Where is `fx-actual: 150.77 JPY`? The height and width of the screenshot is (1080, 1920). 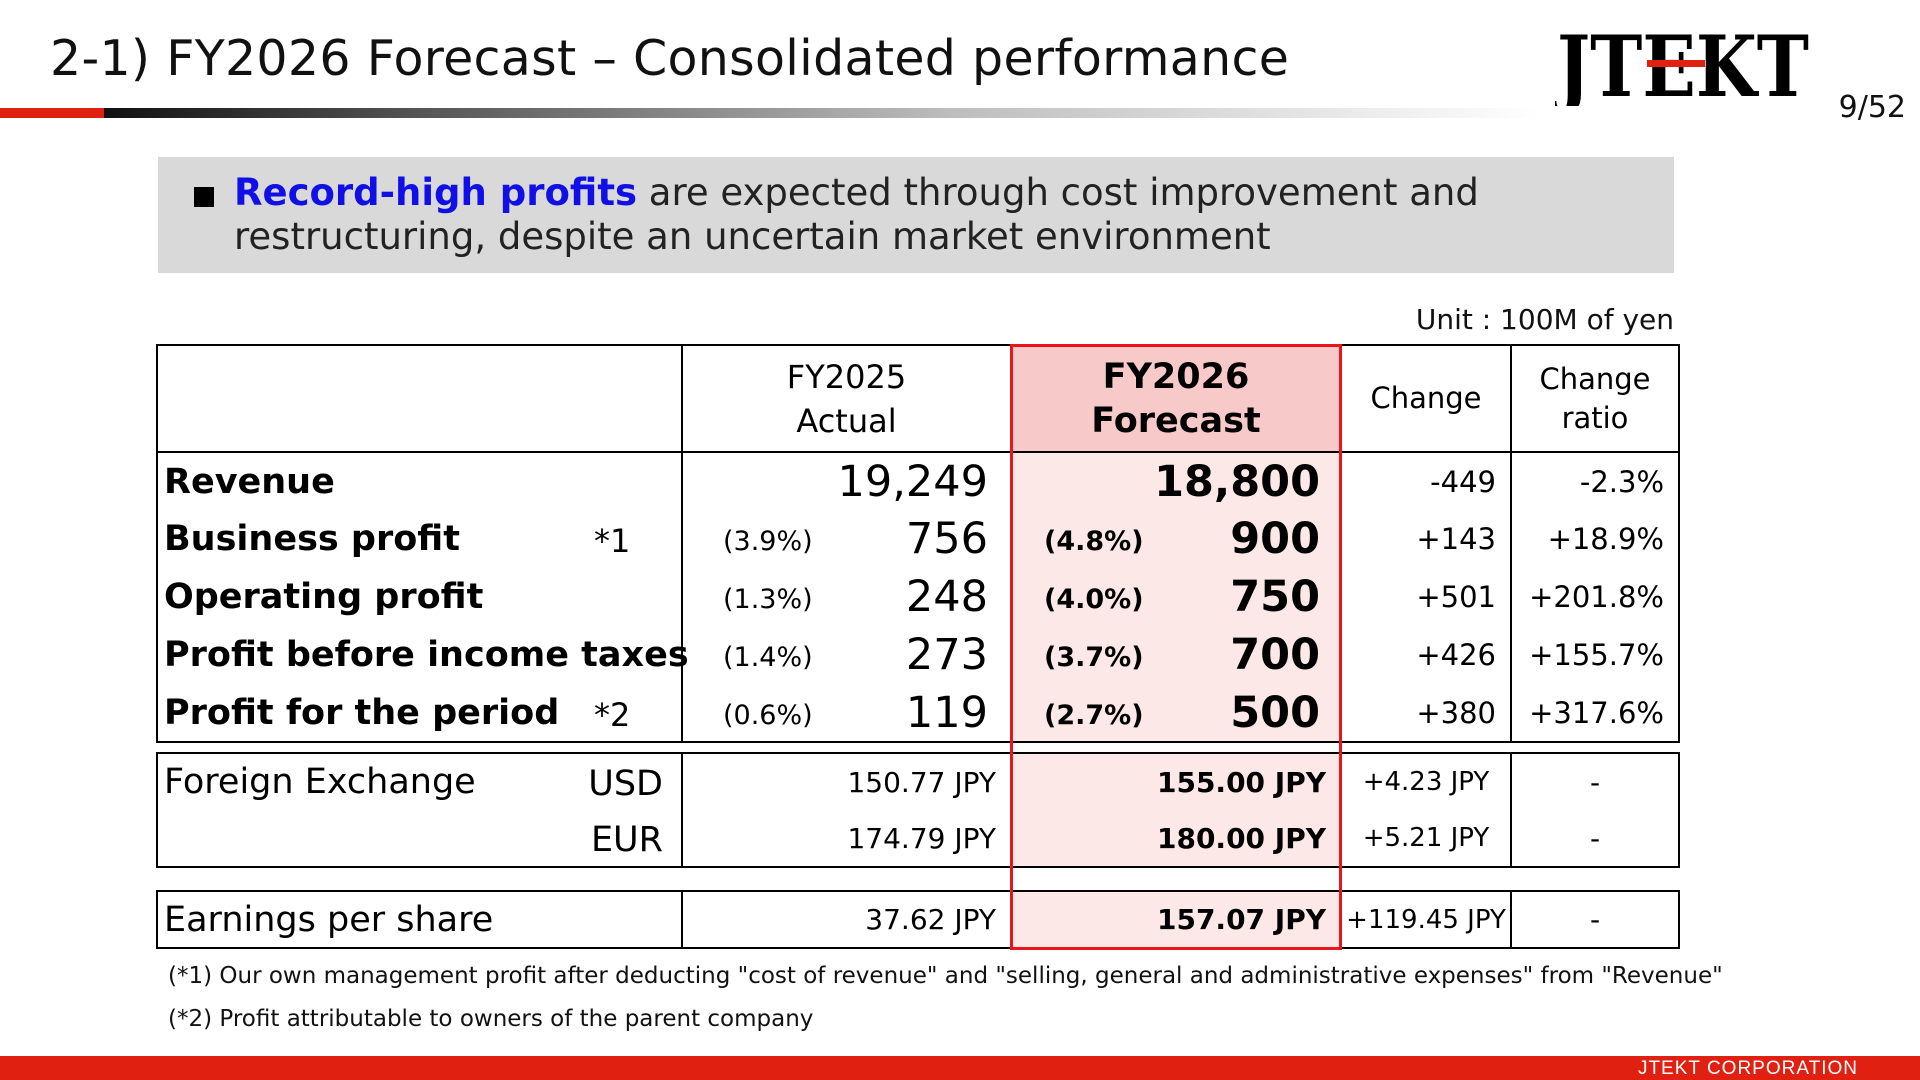
fx-actual: 150.77 JPY is located at coordinates (846, 781).